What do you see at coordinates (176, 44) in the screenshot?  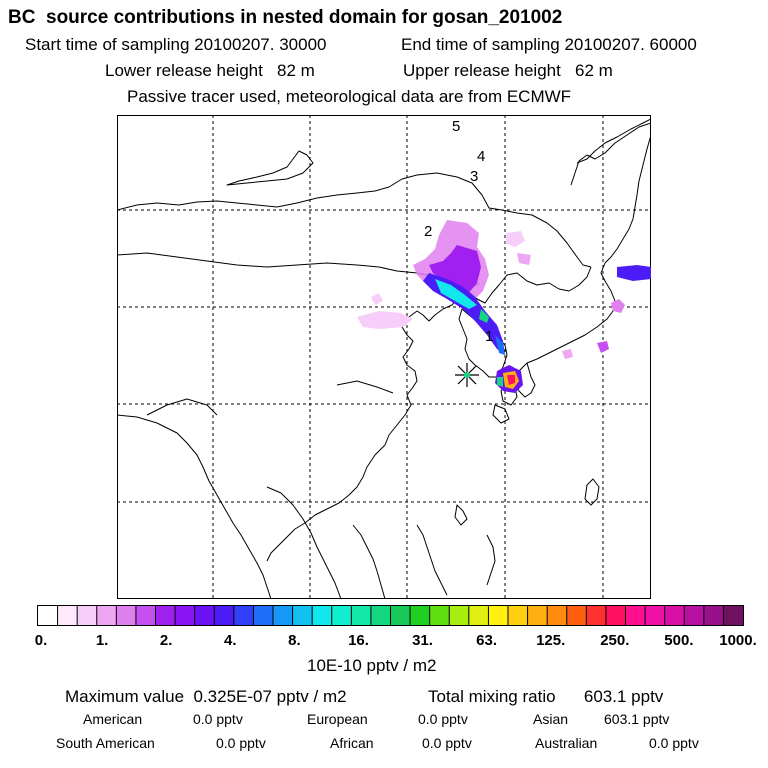 I see `start-time: Start time of sampling 20100207. 30000` at bounding box center [176, 44].